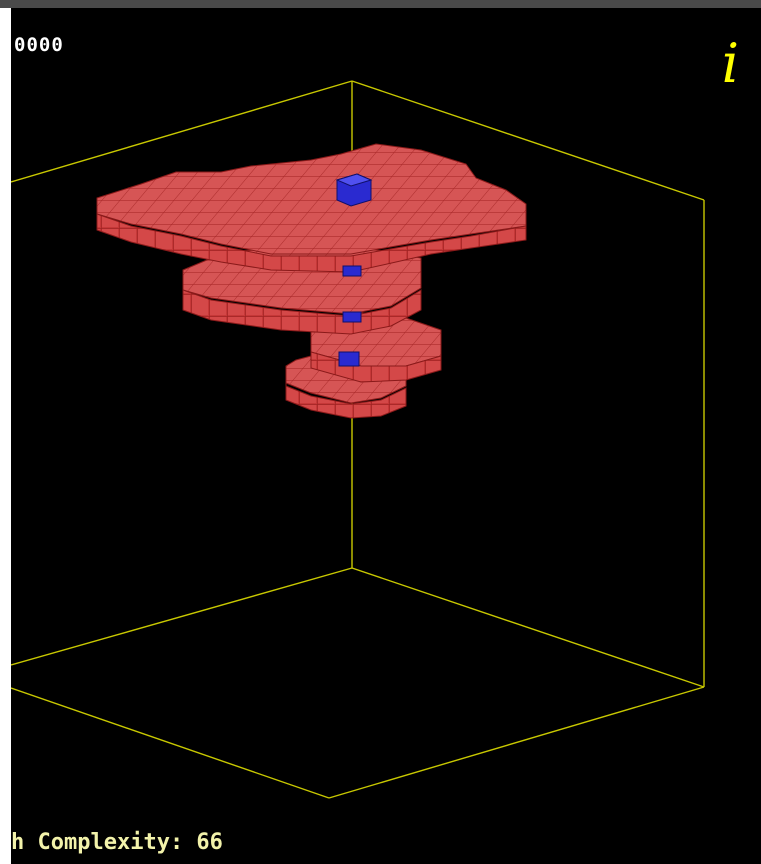 The image size is (761, 864). I want to click on window-left-strip, so click(5, 436).